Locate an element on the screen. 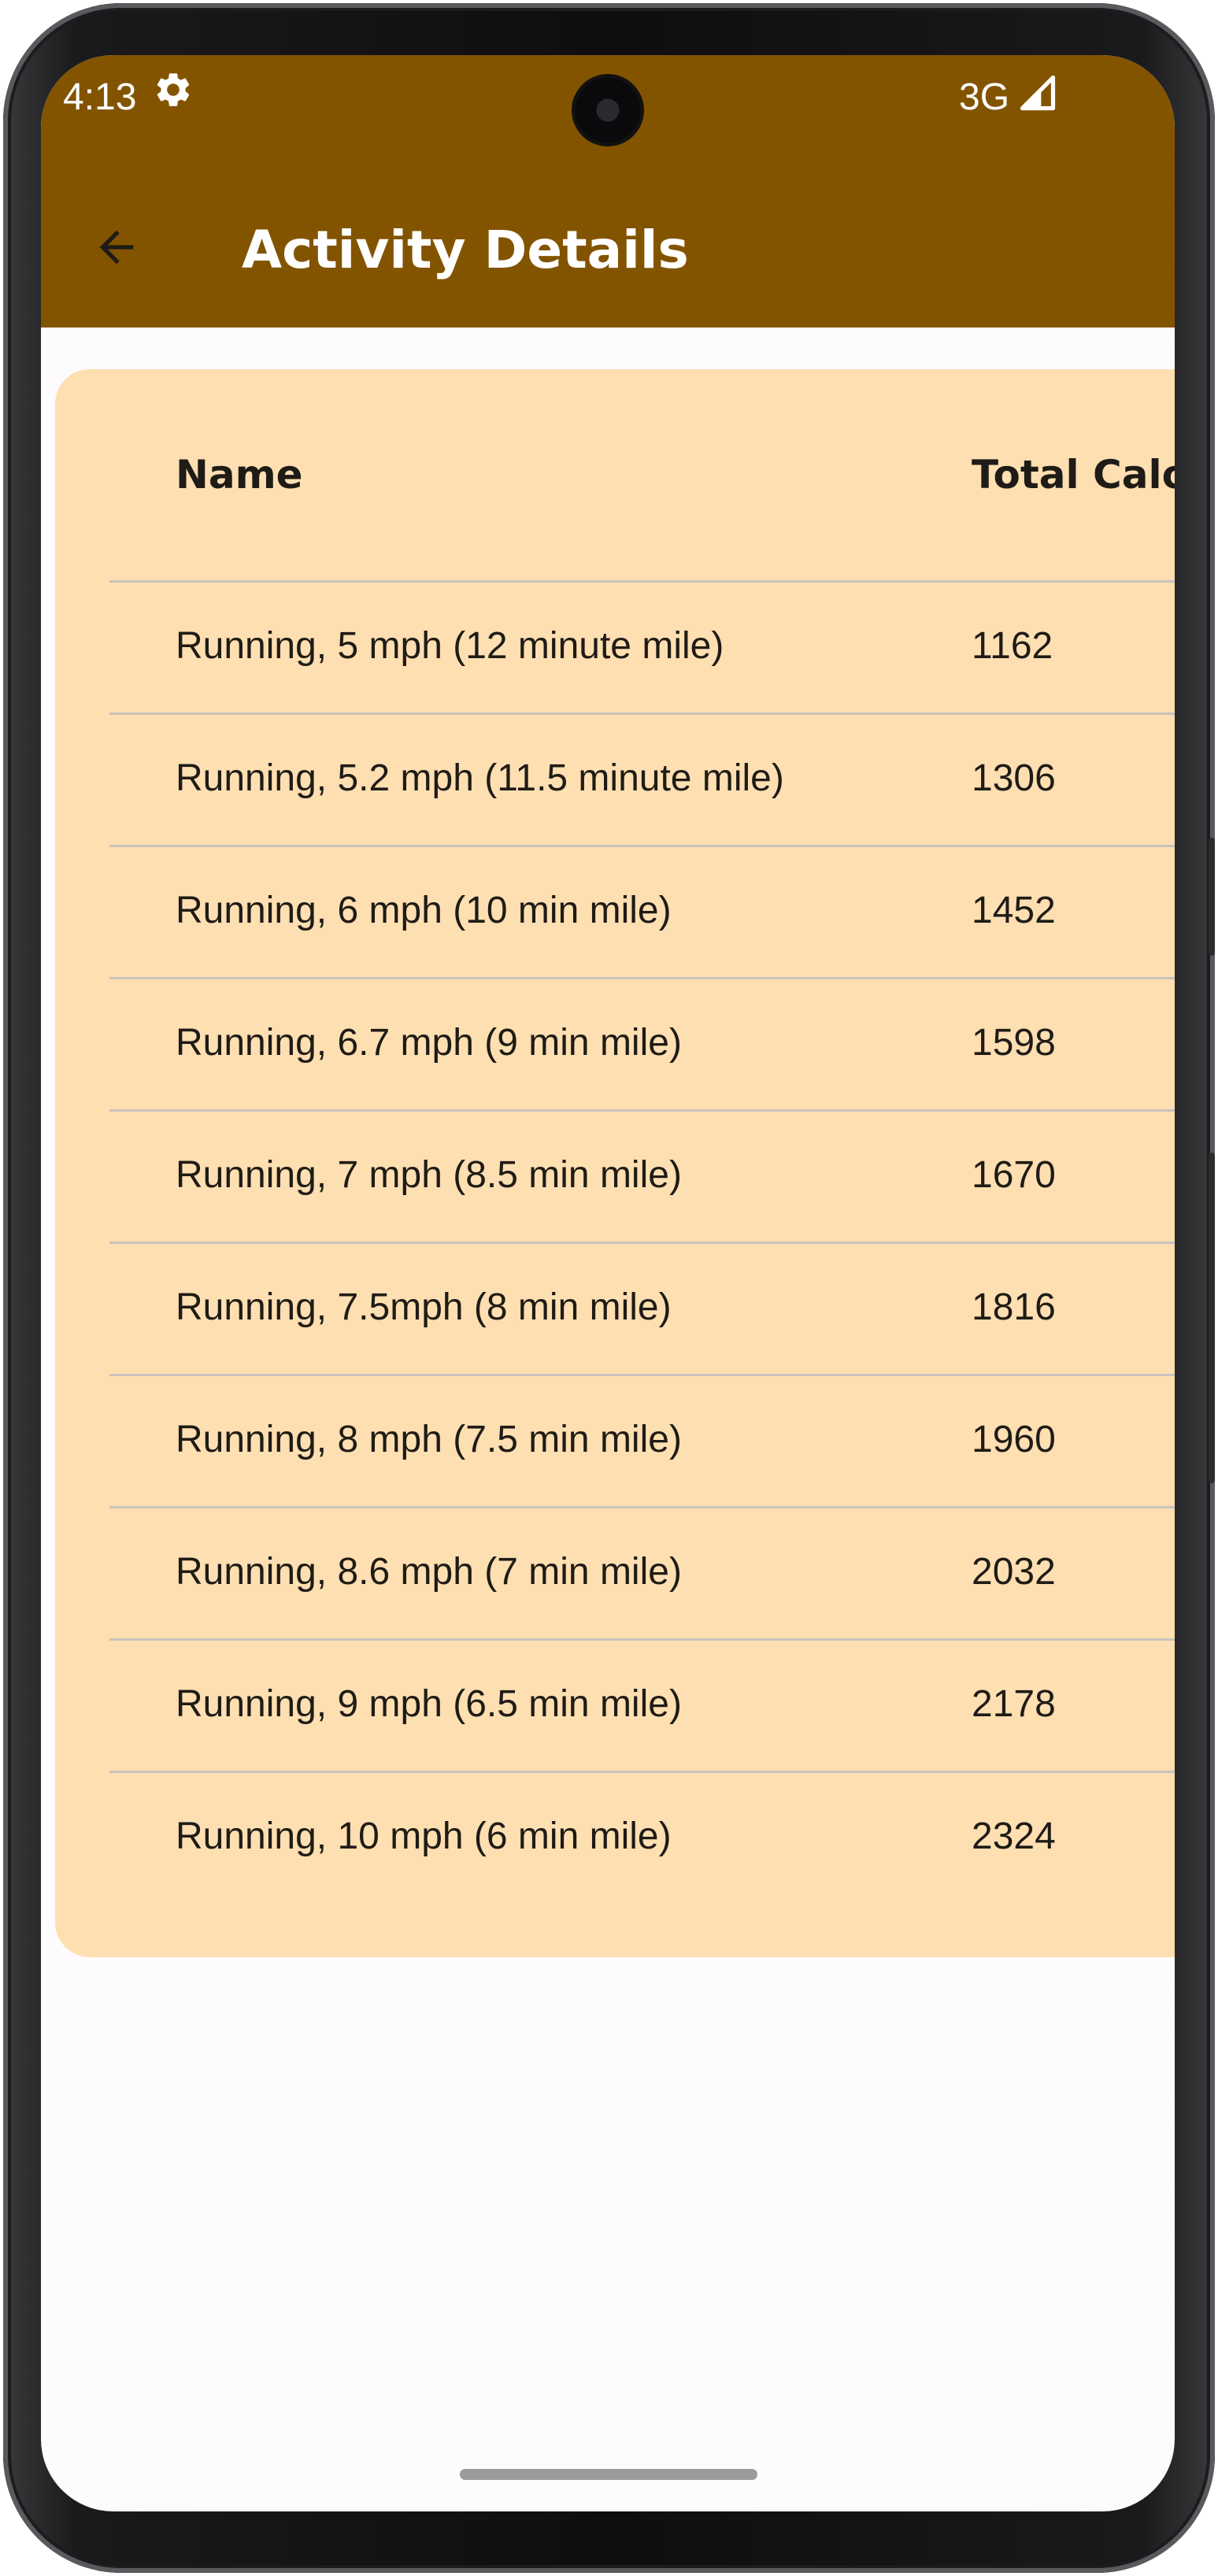 Image resolution: width=1218 pixels, height=2576 pixels. activity-name: Running, 5.2 mph (11.5 minute mile) is located at coordinates (480, 778).